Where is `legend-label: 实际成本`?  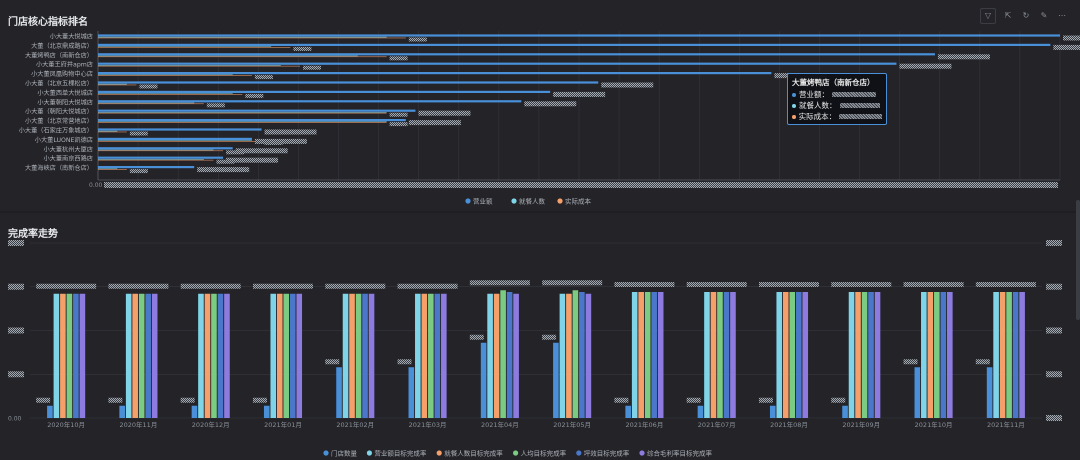
legend-label: 实际成本 is located at coordinates (578, 201).